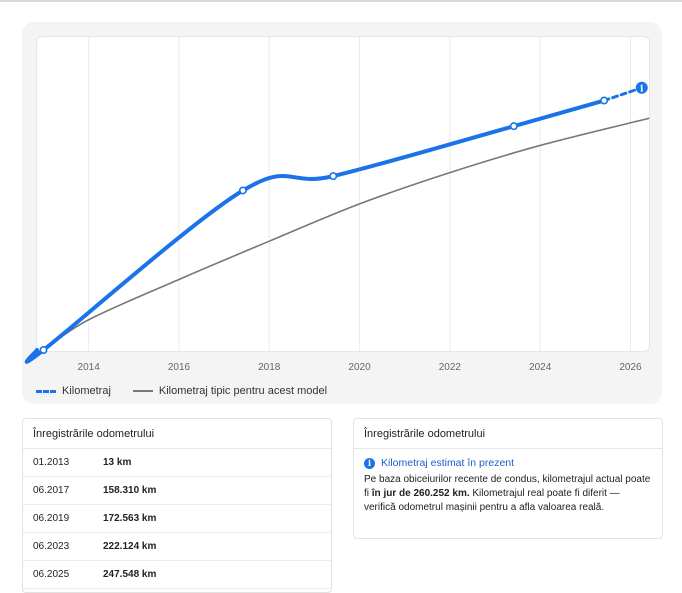  What do you see at coordinates (359, 367) in the screenshot?
I see `x-tick-label: 2020` at bounding box center [359, 367].